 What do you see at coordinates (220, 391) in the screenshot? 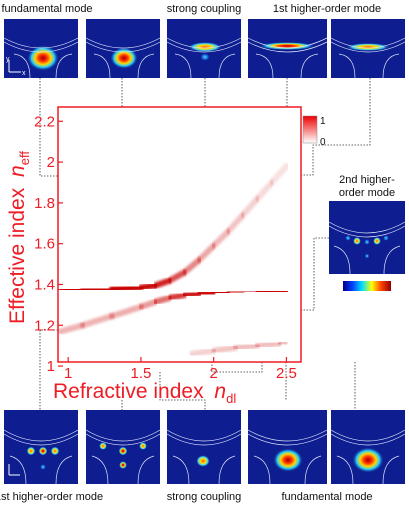
I see `x-axis-label-var: n` at bounding box center [220, 391].